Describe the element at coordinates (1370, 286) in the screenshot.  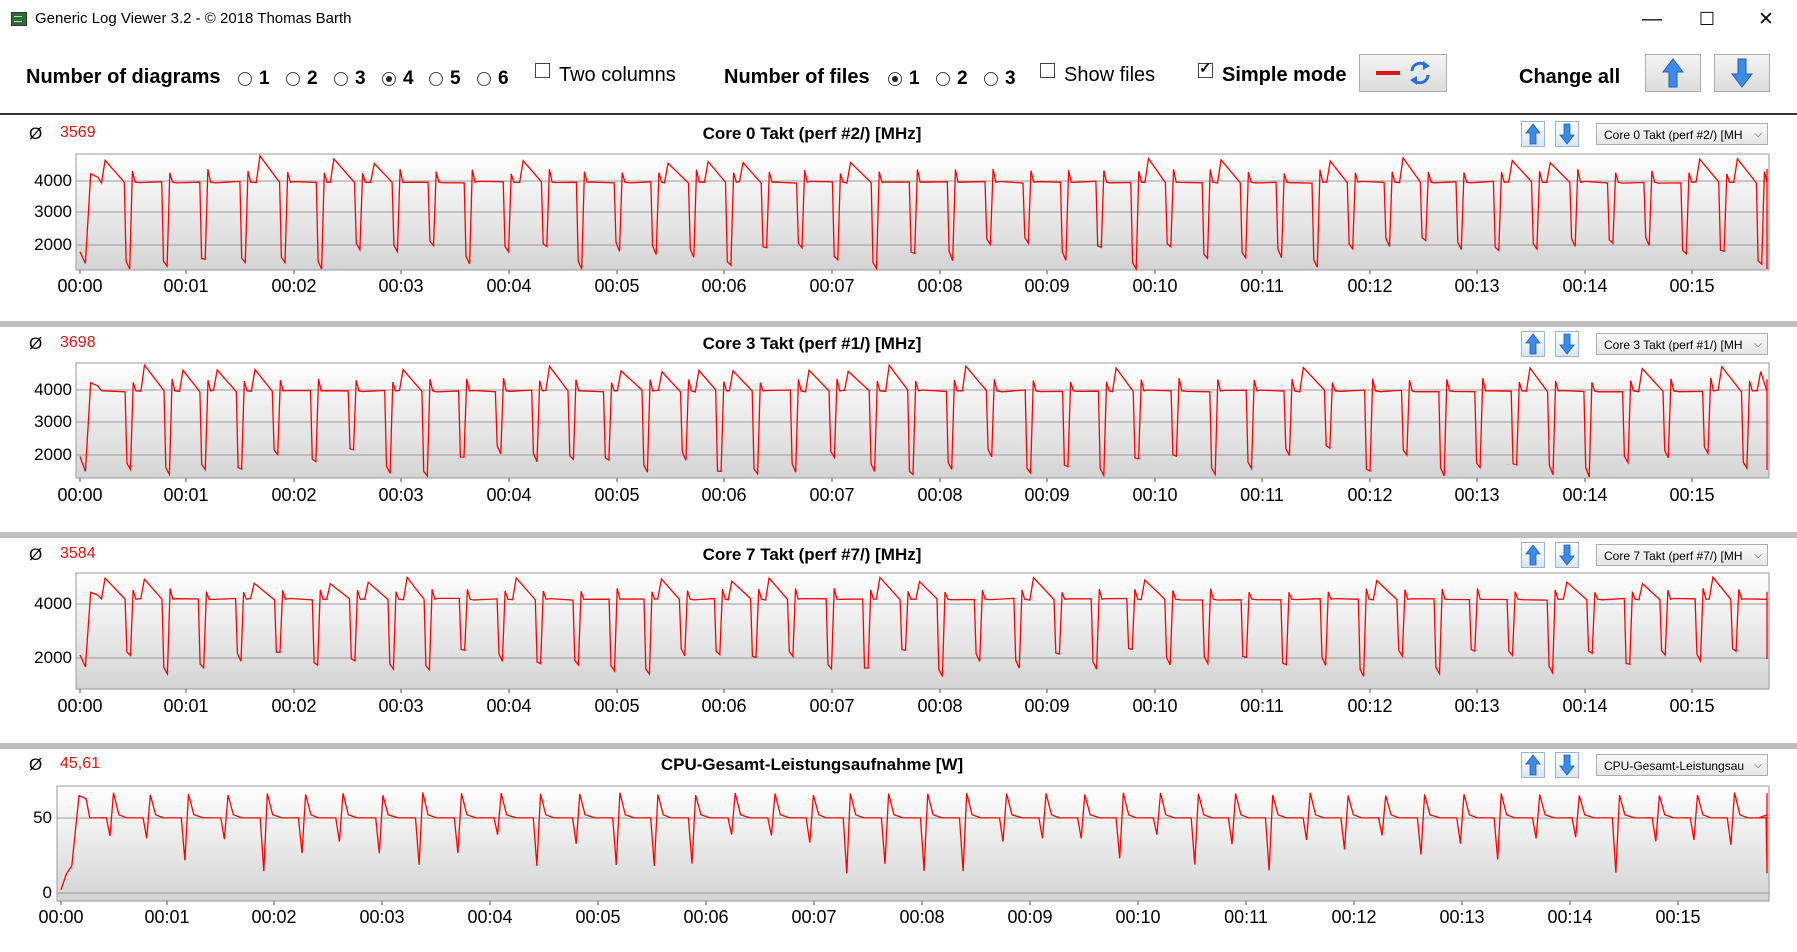
I see `x-tick-label: 00:12` at that location.